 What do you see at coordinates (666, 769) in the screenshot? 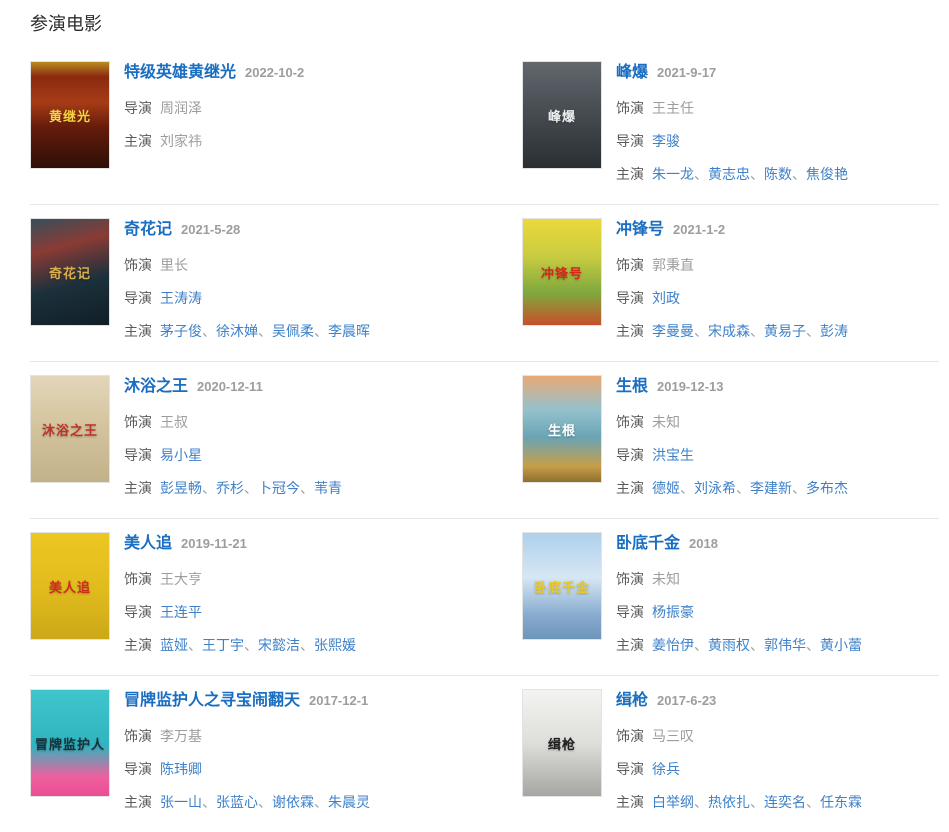
I see `director-name-link: 徐兵` at bounding box center [666, 769].